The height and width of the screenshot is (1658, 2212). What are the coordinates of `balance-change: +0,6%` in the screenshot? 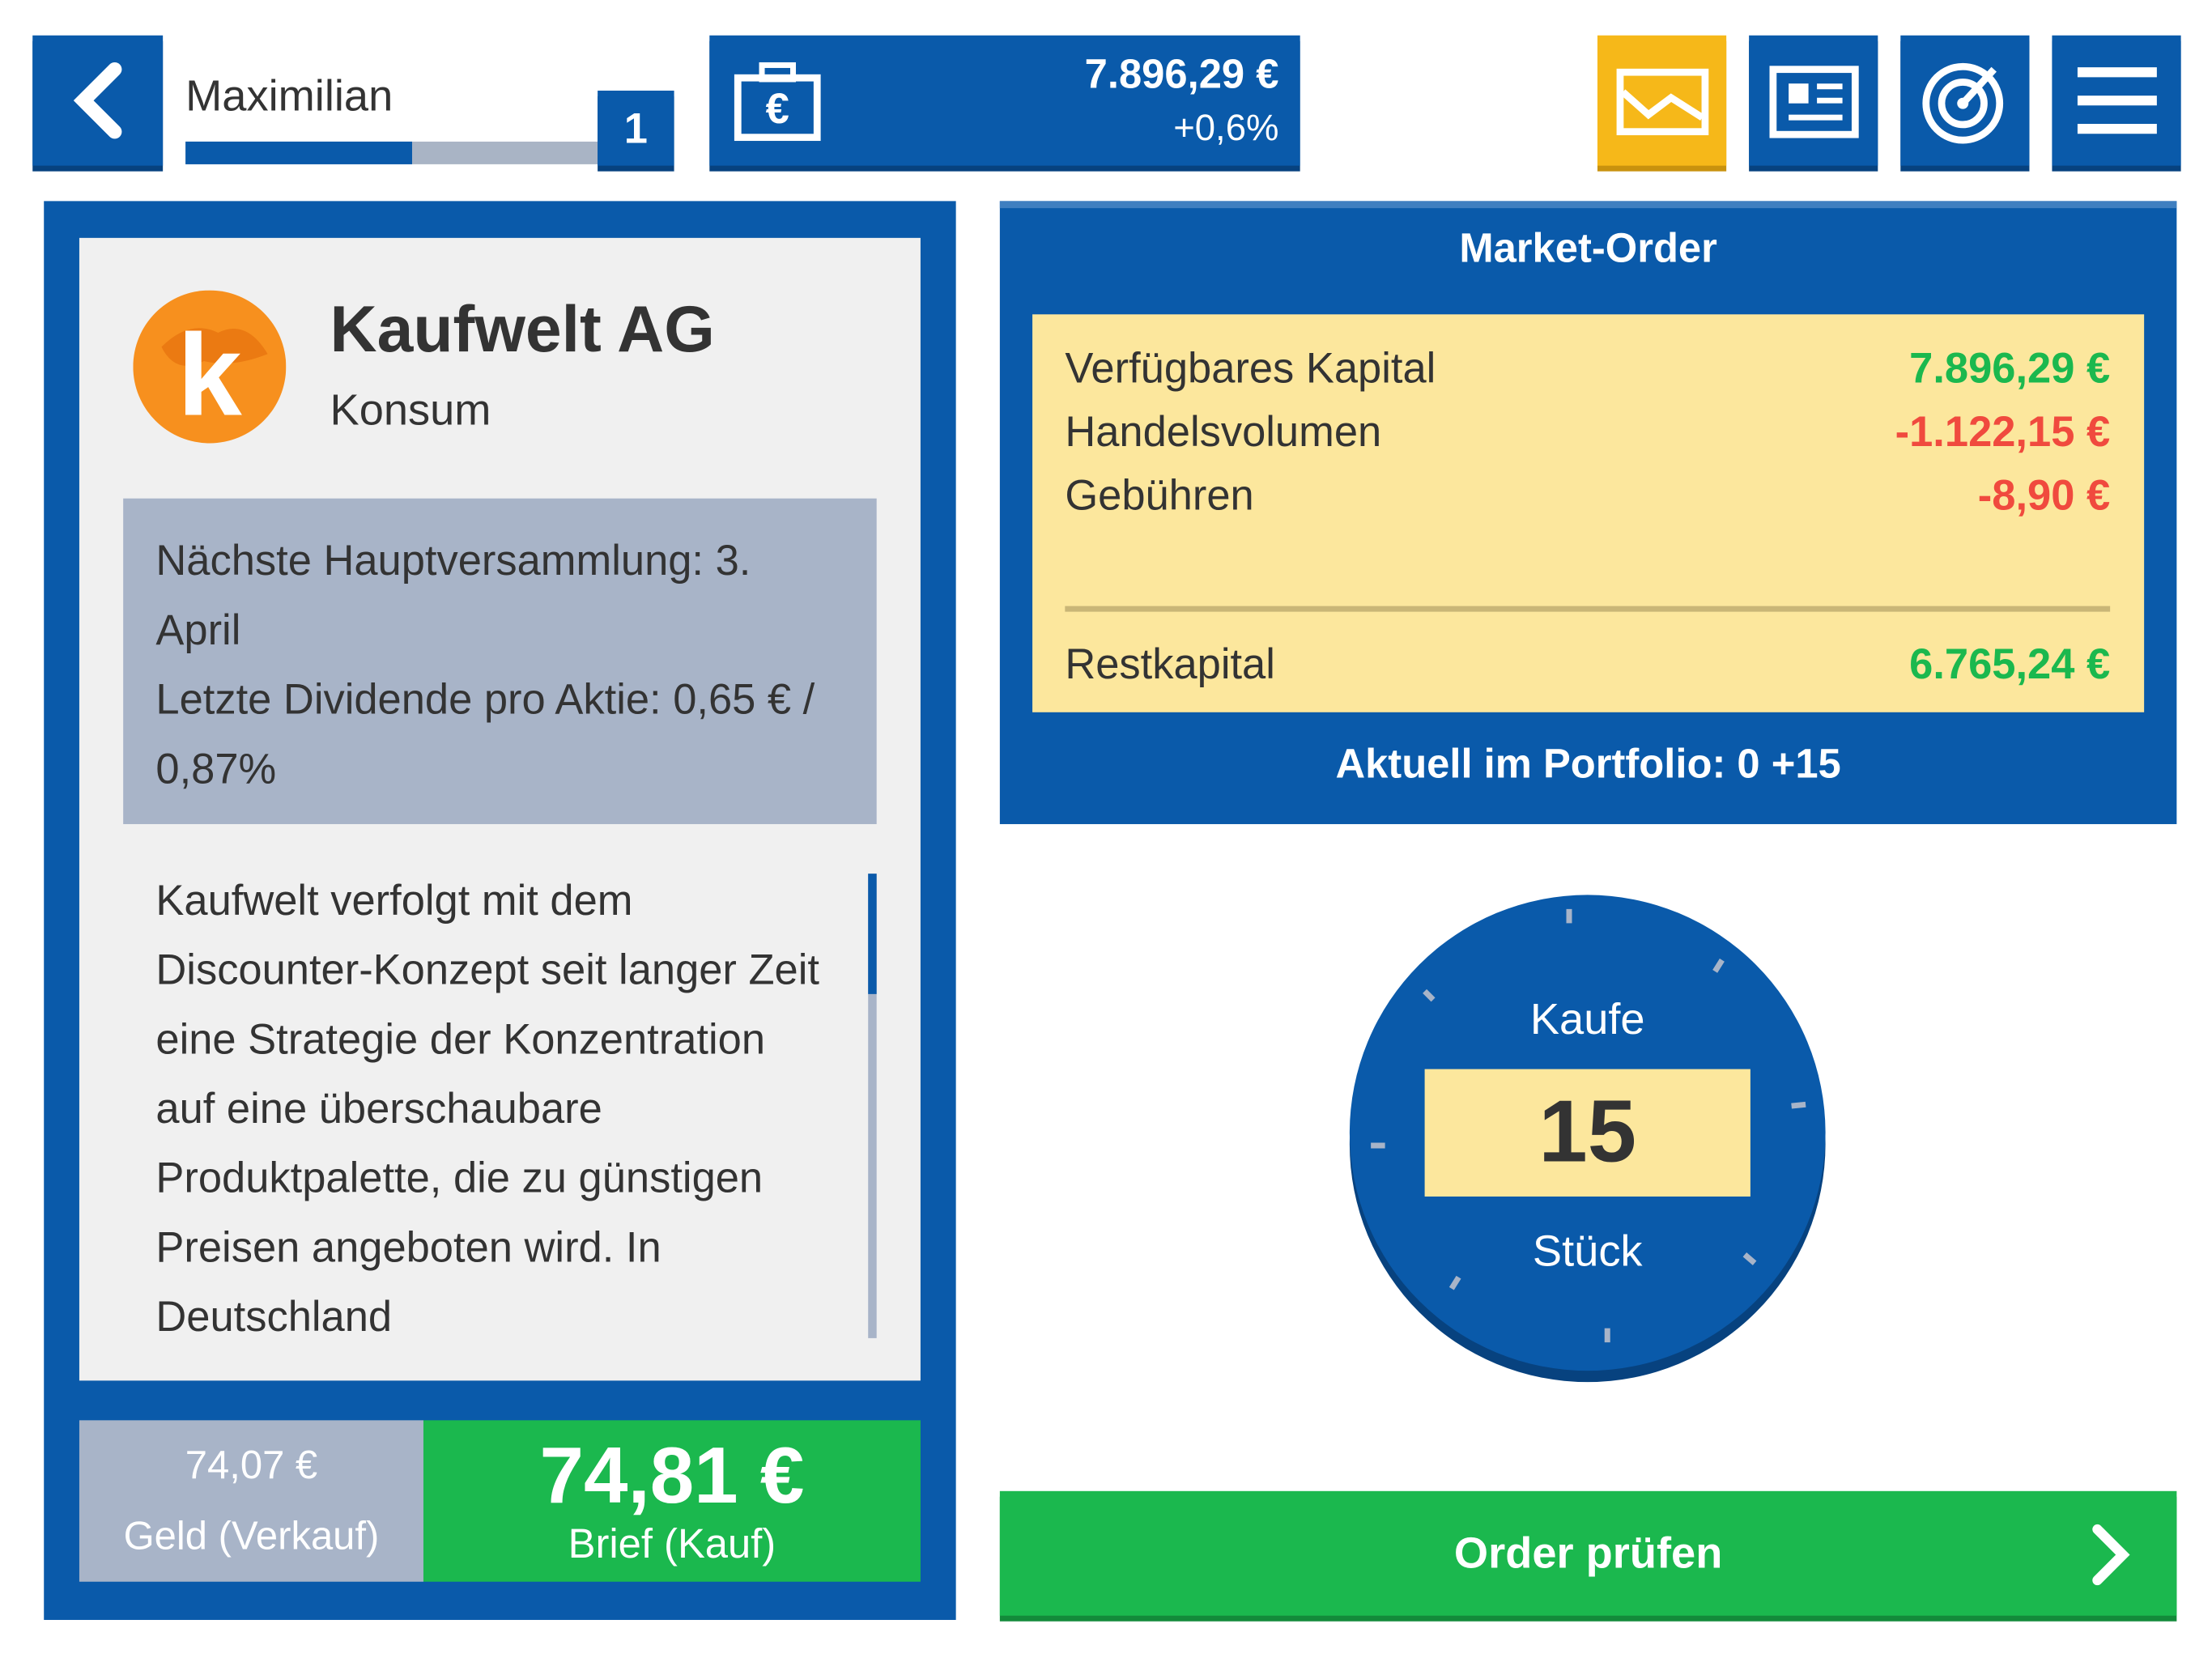 It's located at (1226, 127).